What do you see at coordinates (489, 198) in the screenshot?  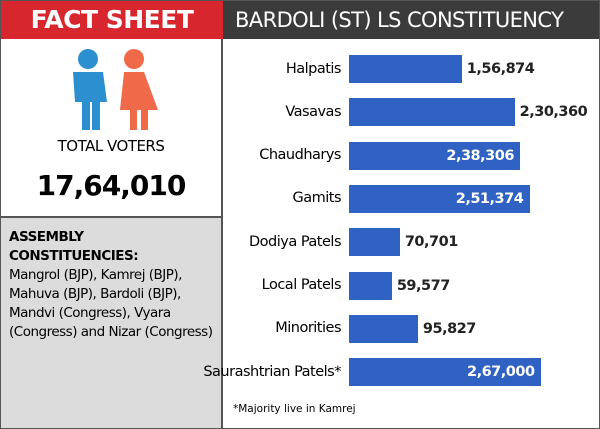 I see `value-label: 2,51,374` at bounding box center [489, 198].